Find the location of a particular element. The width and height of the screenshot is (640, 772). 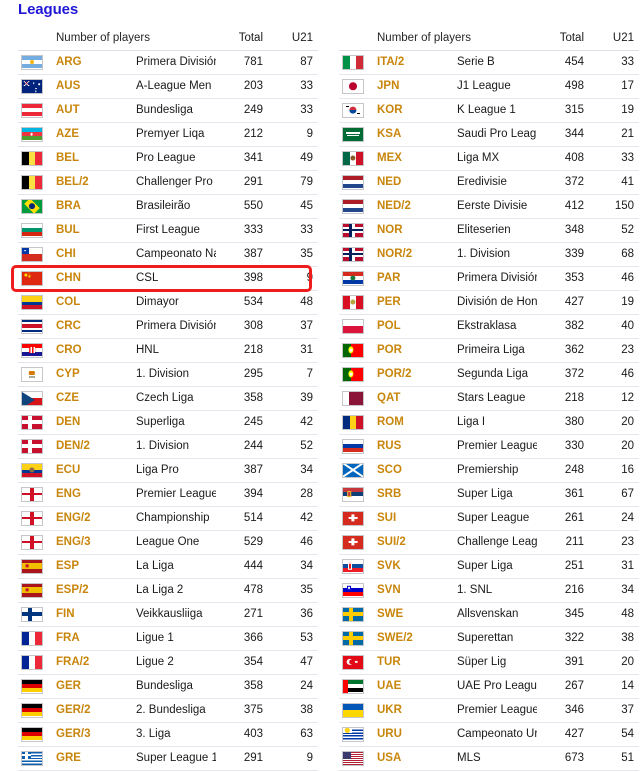

table-row: NED Eredivisie 372 41 is located at coordinates (489, 182).